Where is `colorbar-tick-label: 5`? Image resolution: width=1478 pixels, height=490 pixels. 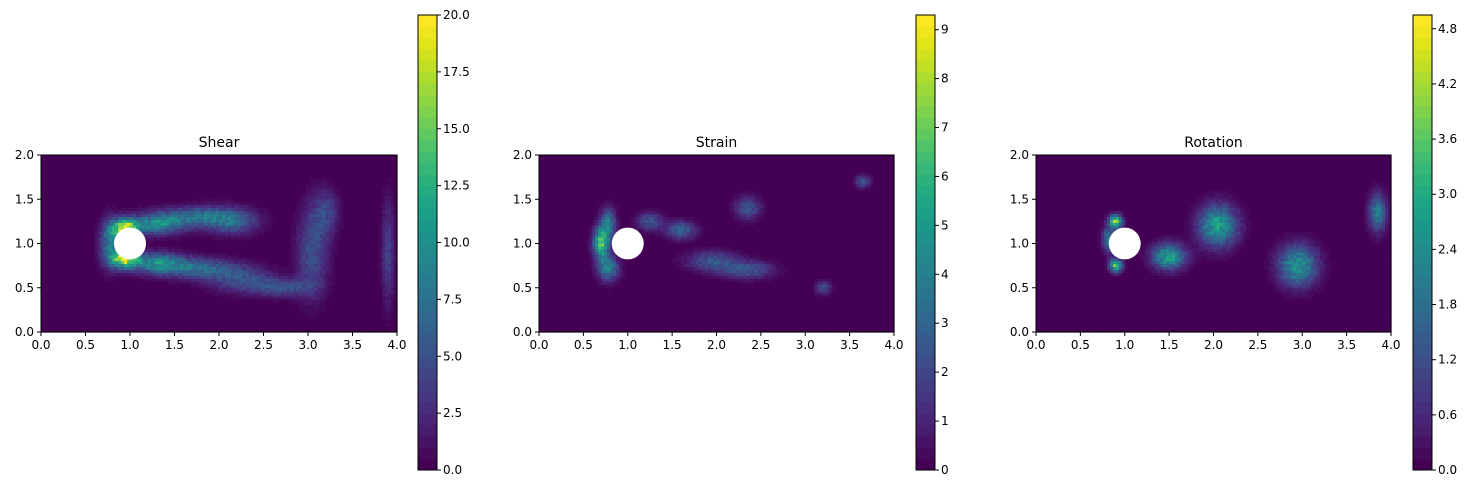 colorbar-tick-label: 5 is located at coordinates (945, 225).